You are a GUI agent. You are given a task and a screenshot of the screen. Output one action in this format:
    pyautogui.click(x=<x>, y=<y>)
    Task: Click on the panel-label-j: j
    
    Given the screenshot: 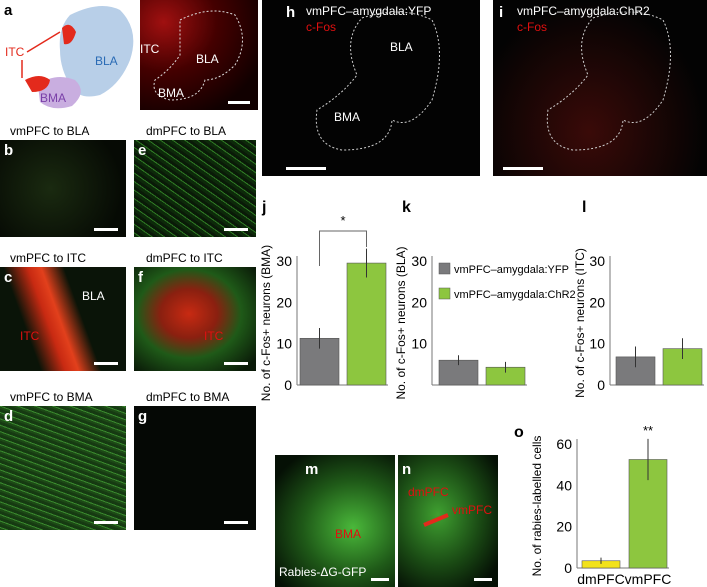 What is the action you would take?
    pyautogui.click(x=263, y=207)
    